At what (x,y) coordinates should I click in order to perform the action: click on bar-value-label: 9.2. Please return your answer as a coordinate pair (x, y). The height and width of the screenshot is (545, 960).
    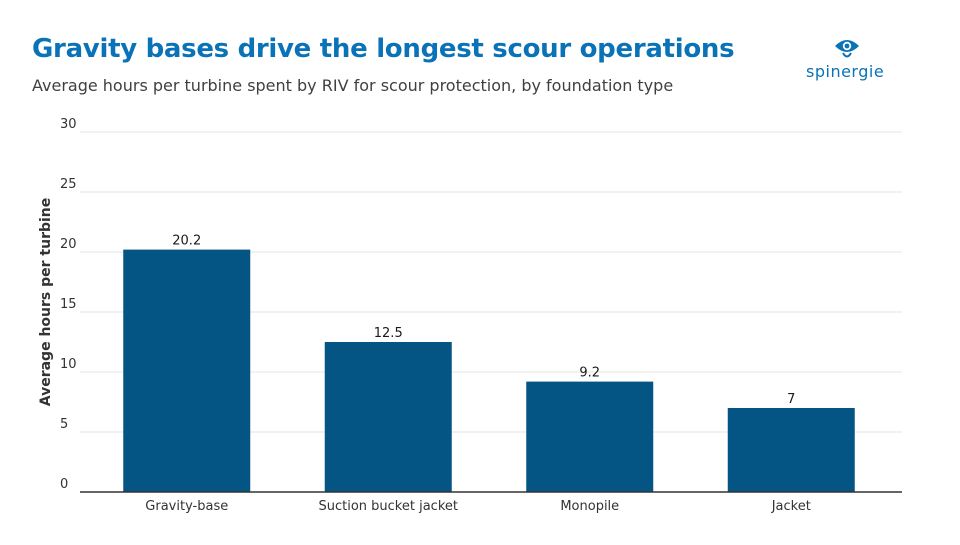
    Looking at the image, I should click on (589, 373).